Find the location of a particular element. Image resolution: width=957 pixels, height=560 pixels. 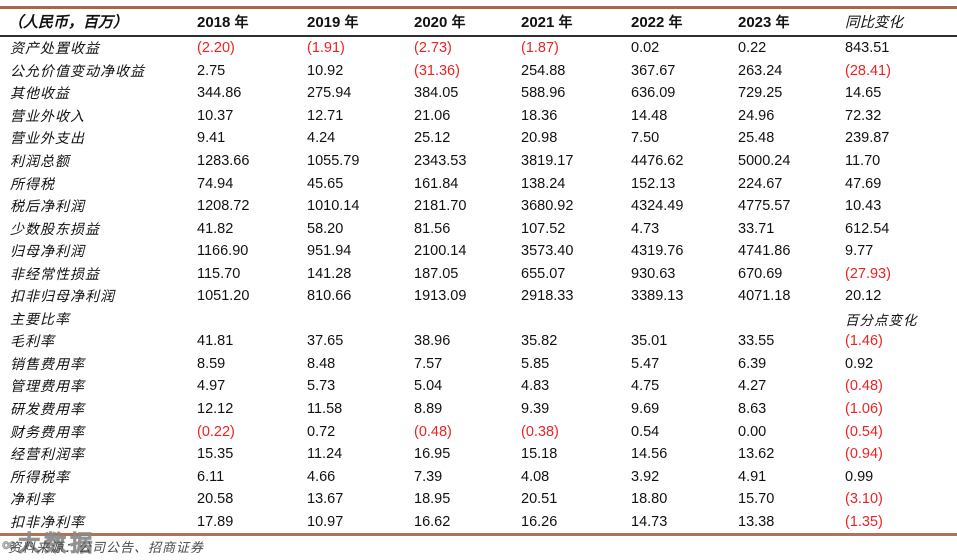

cell-value: 18.80 is located at coordinates (649, 499).